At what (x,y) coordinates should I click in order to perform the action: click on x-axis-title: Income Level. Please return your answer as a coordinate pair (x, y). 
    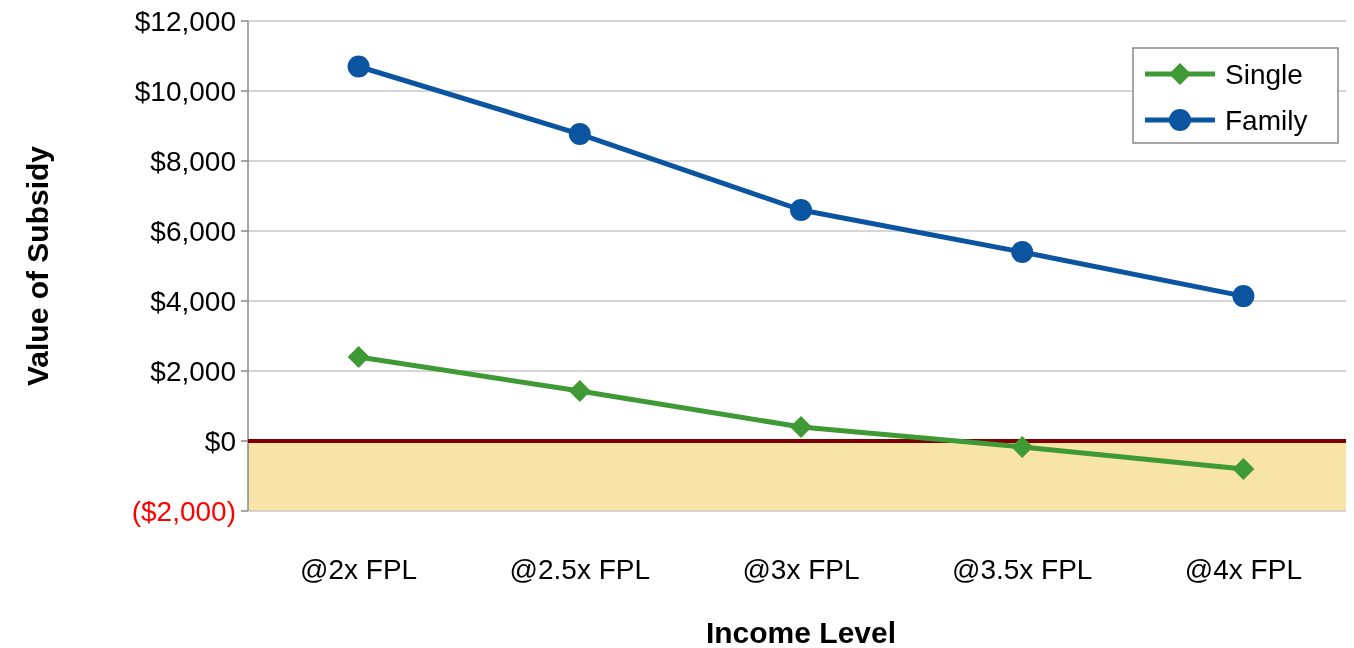
    Looking at the image, I should click on (801, 632).